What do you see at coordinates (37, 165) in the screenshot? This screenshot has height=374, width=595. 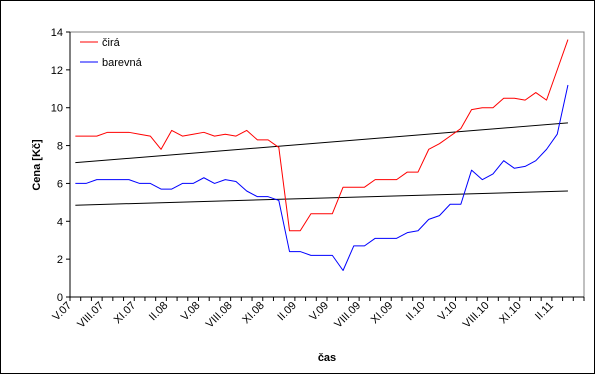 I see `y-axis-title: Cena [Kč]` at bounding box center [37, 165].